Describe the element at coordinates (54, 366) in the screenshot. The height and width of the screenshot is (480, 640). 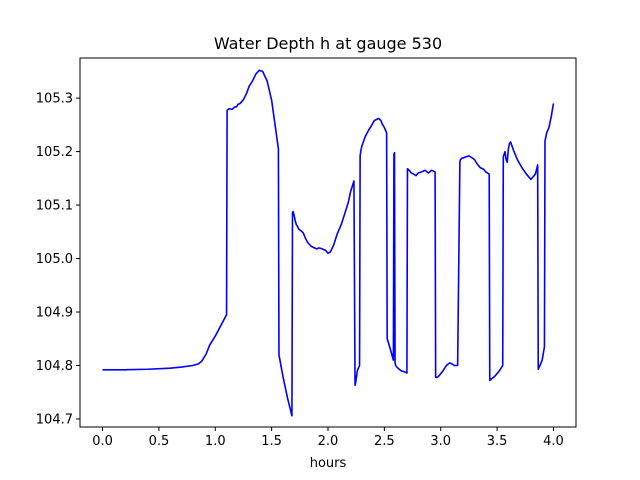
I see `y-tick-label: 104.8` at that location.